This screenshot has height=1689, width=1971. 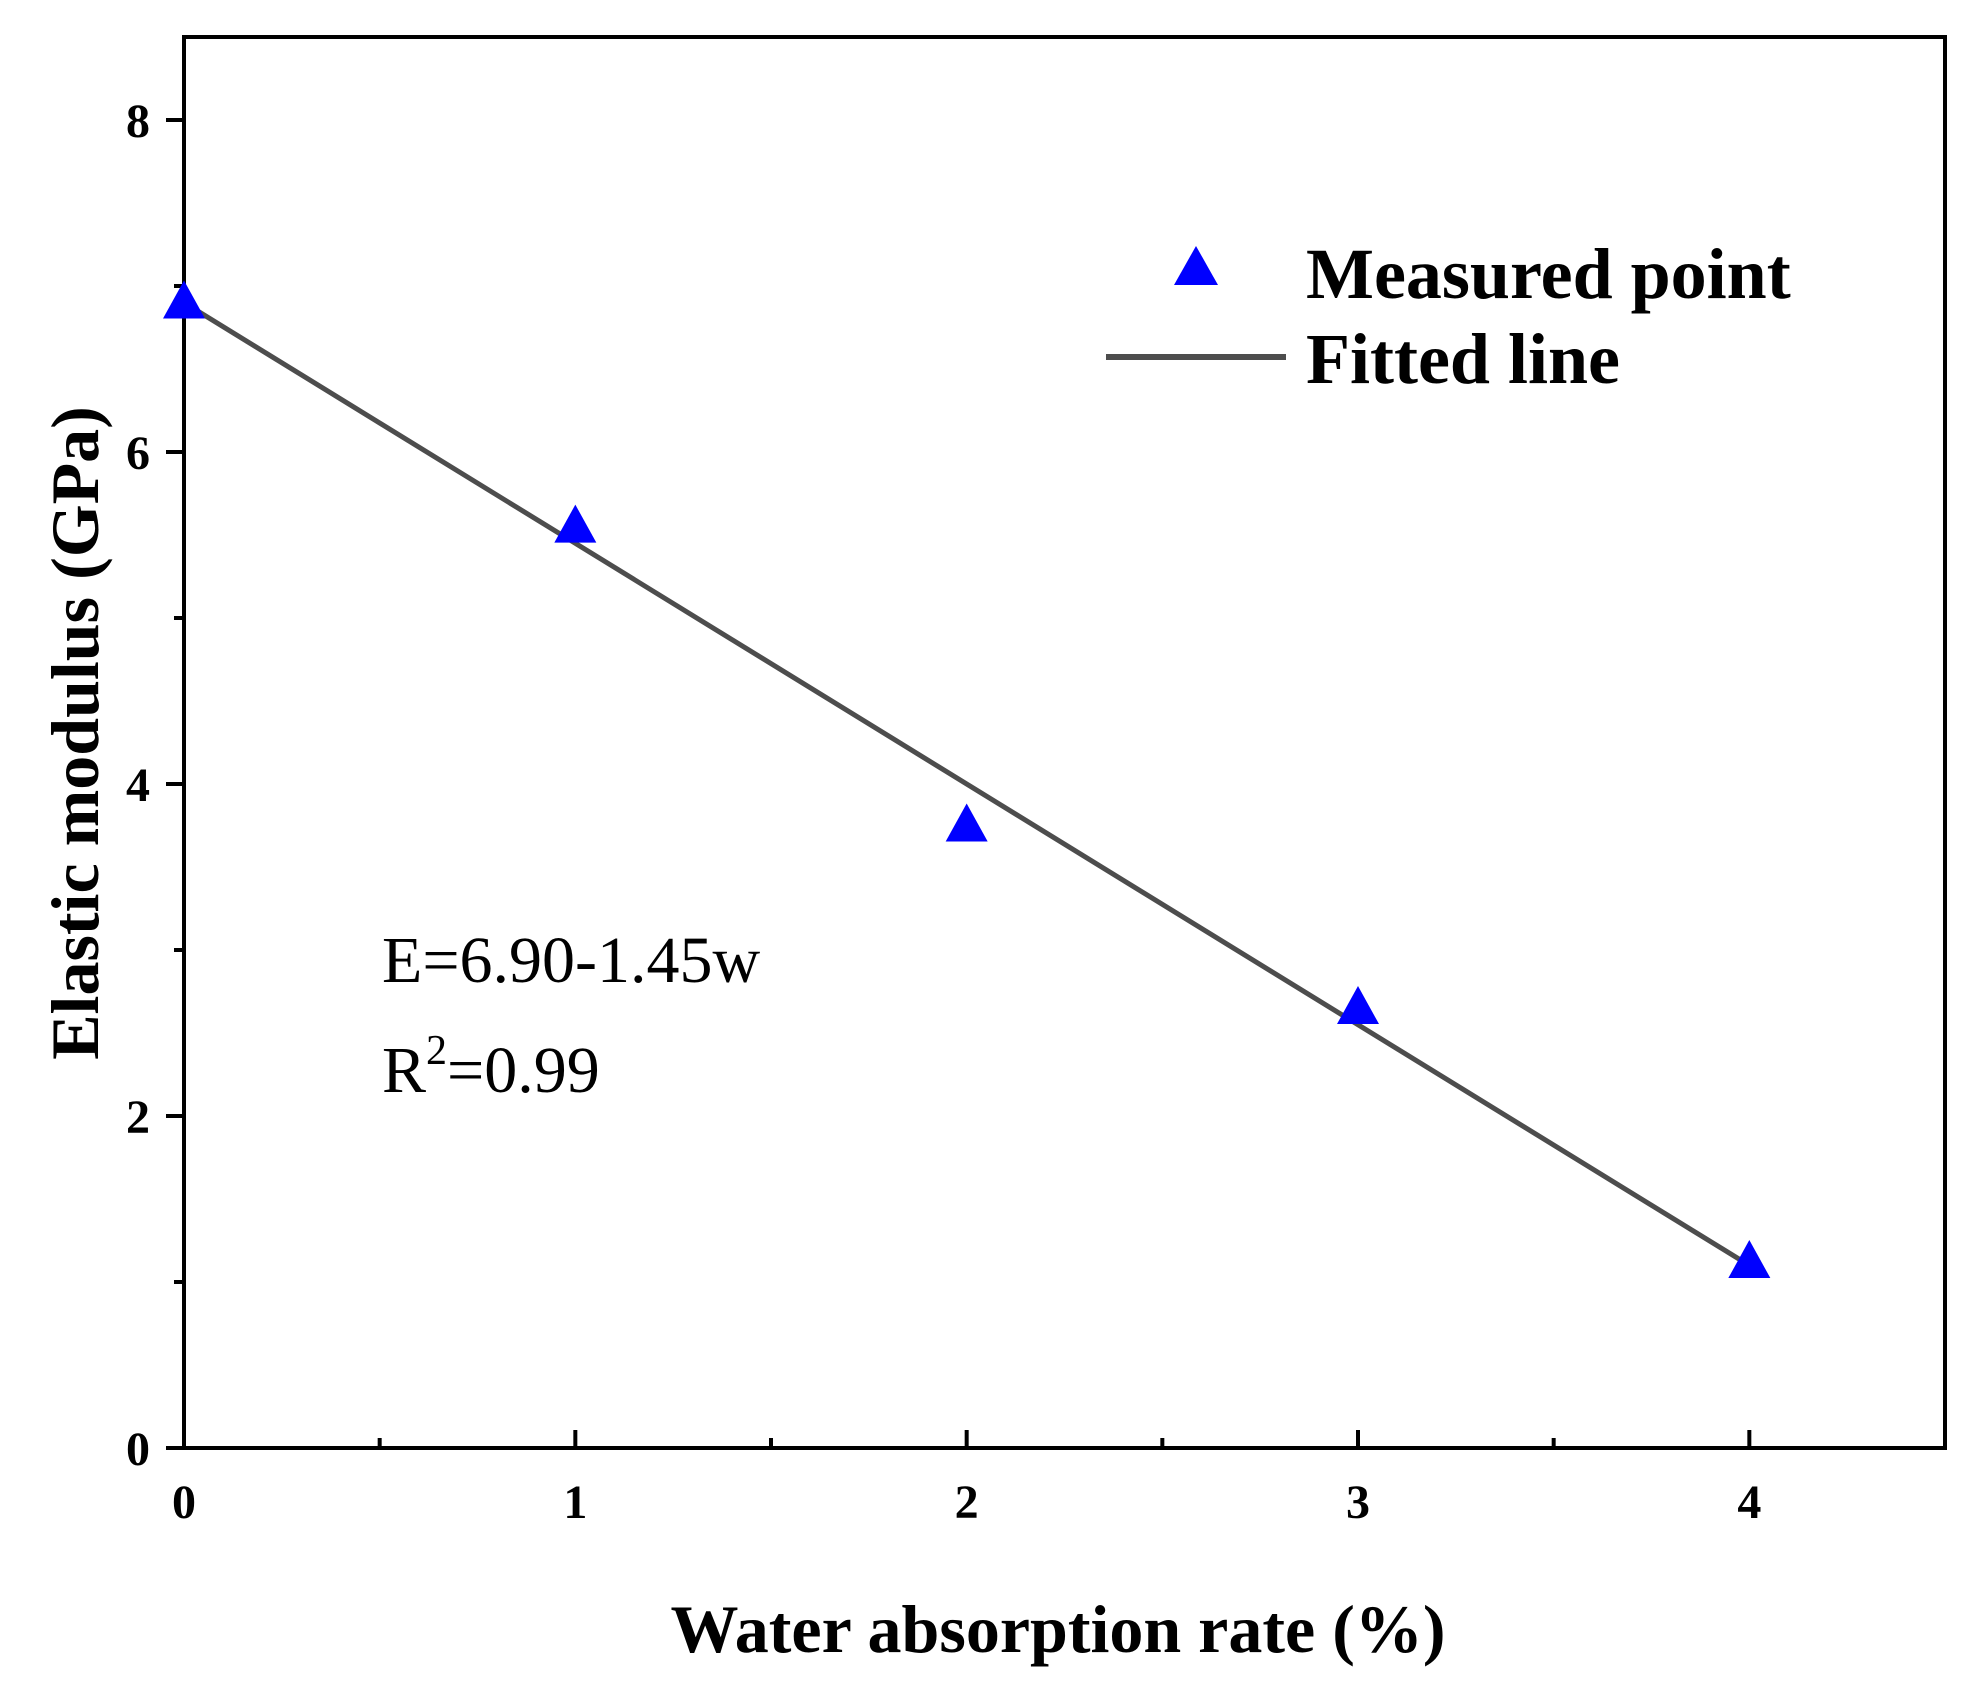 I want to click on r-squared-value: =0.99, so click(x=523, y=1070).